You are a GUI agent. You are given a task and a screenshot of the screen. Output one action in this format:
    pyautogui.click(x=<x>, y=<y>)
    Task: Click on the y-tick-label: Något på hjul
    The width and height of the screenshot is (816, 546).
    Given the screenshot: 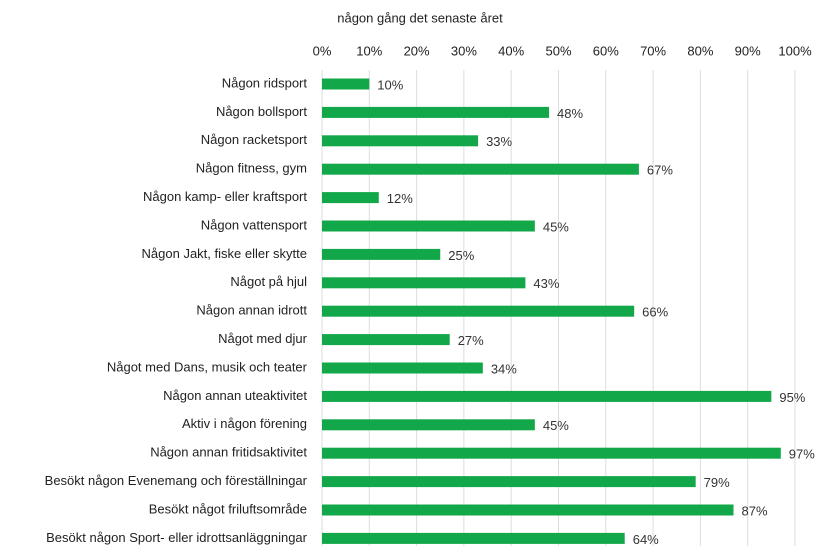 What is the action you would take?
    pyautogui.click(x=268, y=281)
    